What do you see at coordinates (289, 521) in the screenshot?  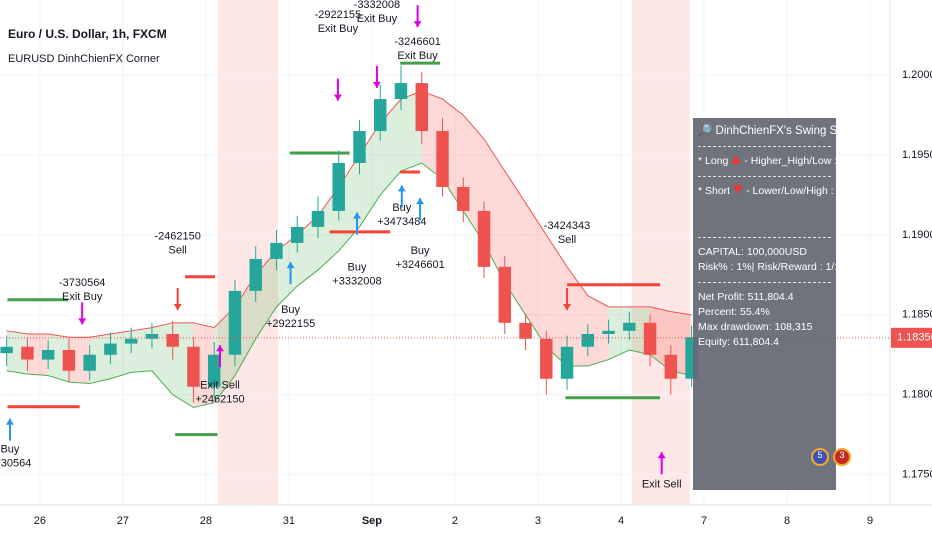 I see `x-tick-label: 31` at bounding box center [289, 521].